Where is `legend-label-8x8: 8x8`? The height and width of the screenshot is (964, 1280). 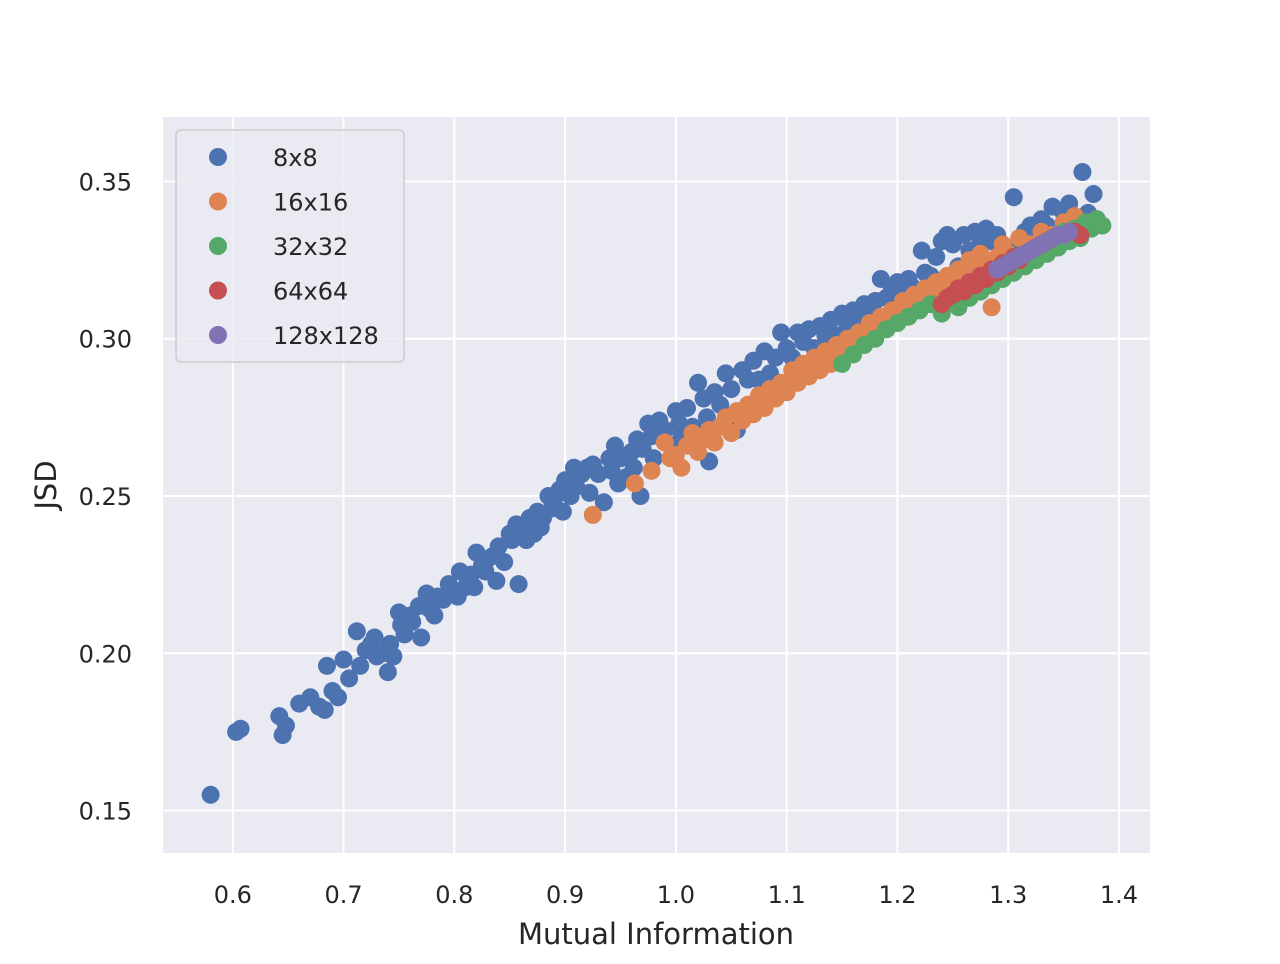
legend-label-8x8: 8x8 is located at coordinates (295, 158).